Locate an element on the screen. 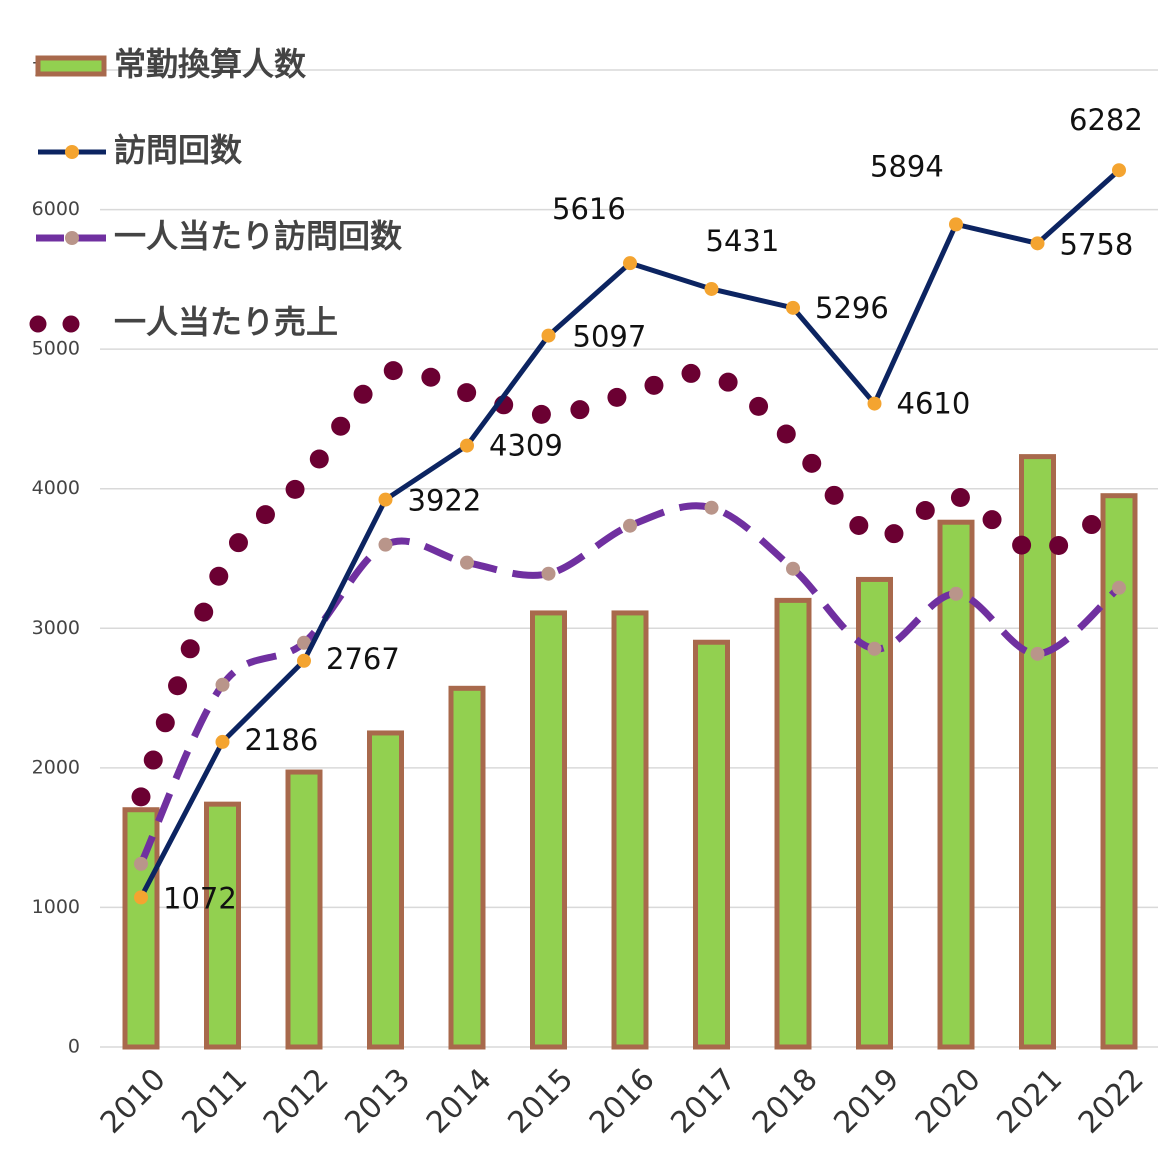  data-label: 5097 is located at coordinates (610, 337).